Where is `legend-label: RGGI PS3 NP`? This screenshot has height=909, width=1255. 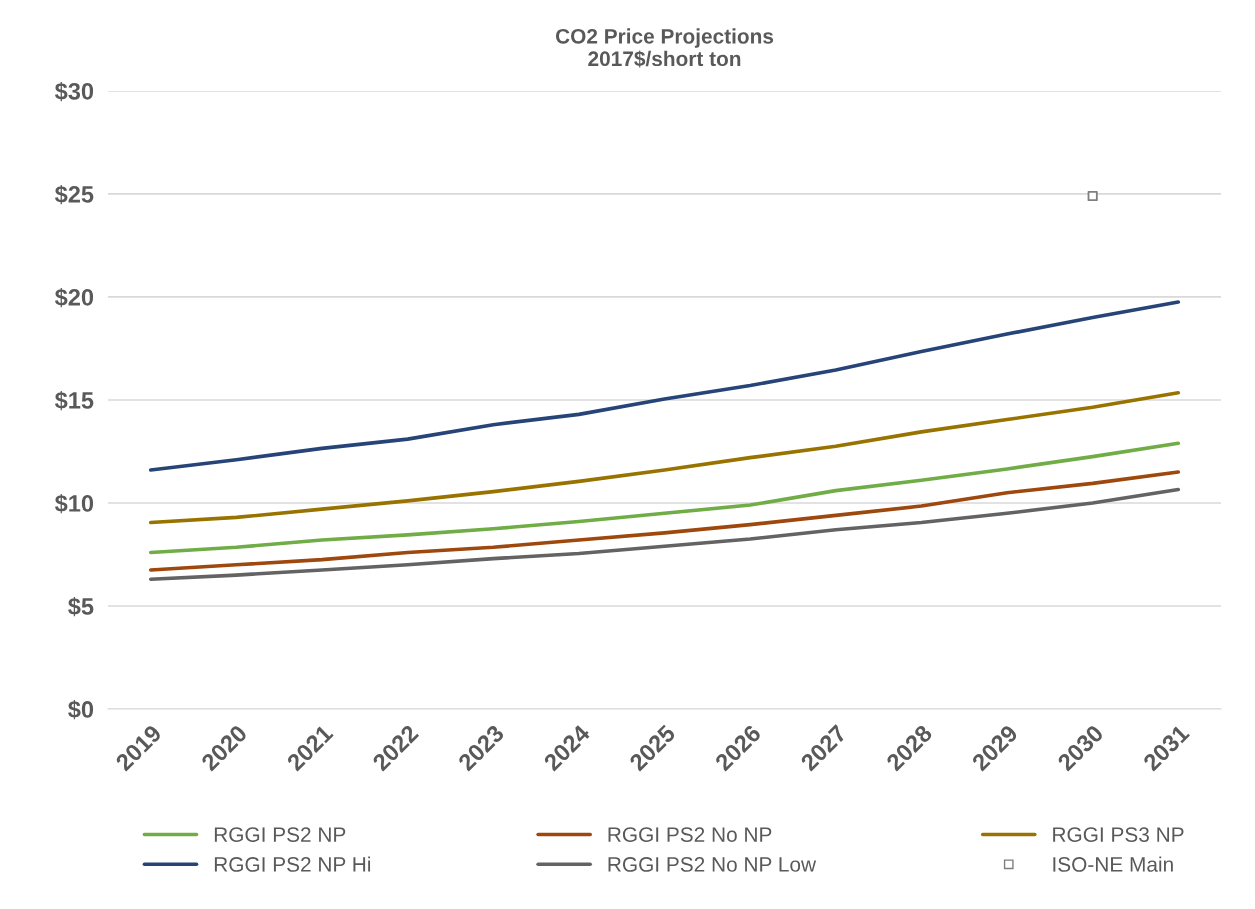
legend-label: RGGI PS3 NP is located at coordinates (1118, 834).